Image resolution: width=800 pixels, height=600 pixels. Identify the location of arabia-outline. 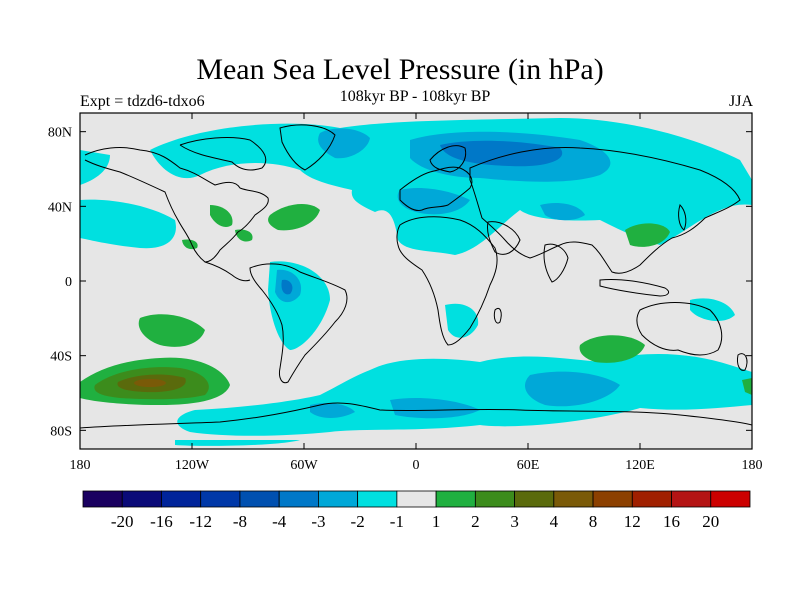
(504, 238).